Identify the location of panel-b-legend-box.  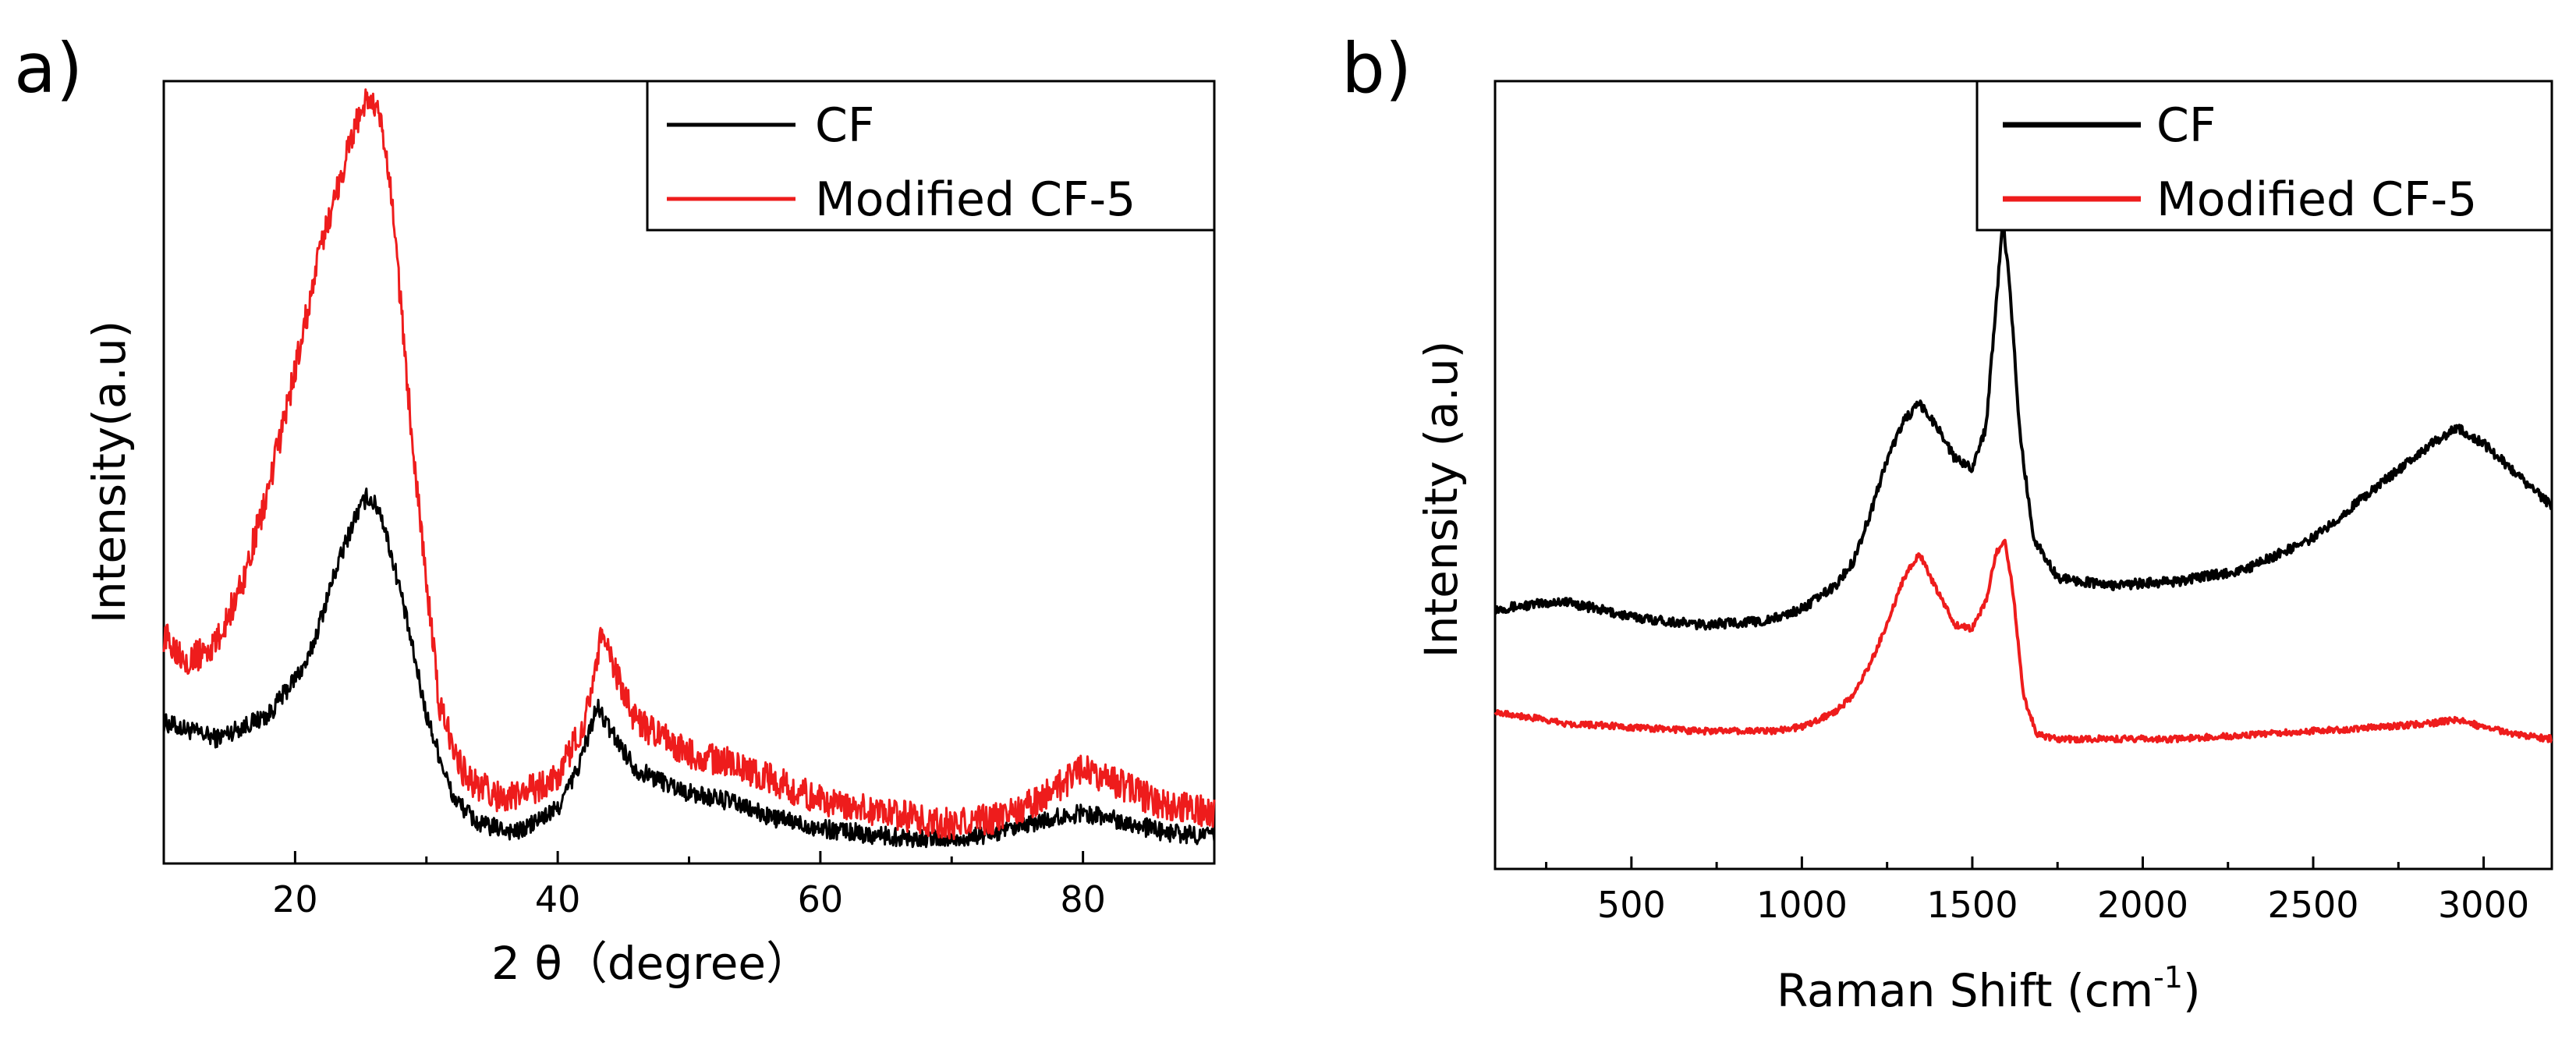
(2264, 156).